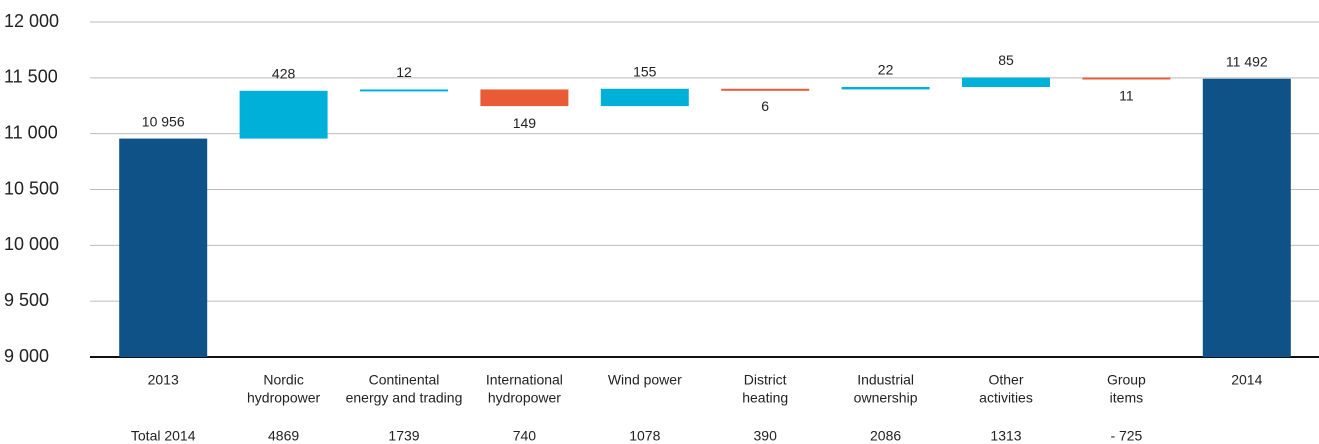 This screenshot has height=444, width=1319. Describe the element at coordinates (1006, 398) in the screenshot. I see `x-tick-label: activities` at that location.